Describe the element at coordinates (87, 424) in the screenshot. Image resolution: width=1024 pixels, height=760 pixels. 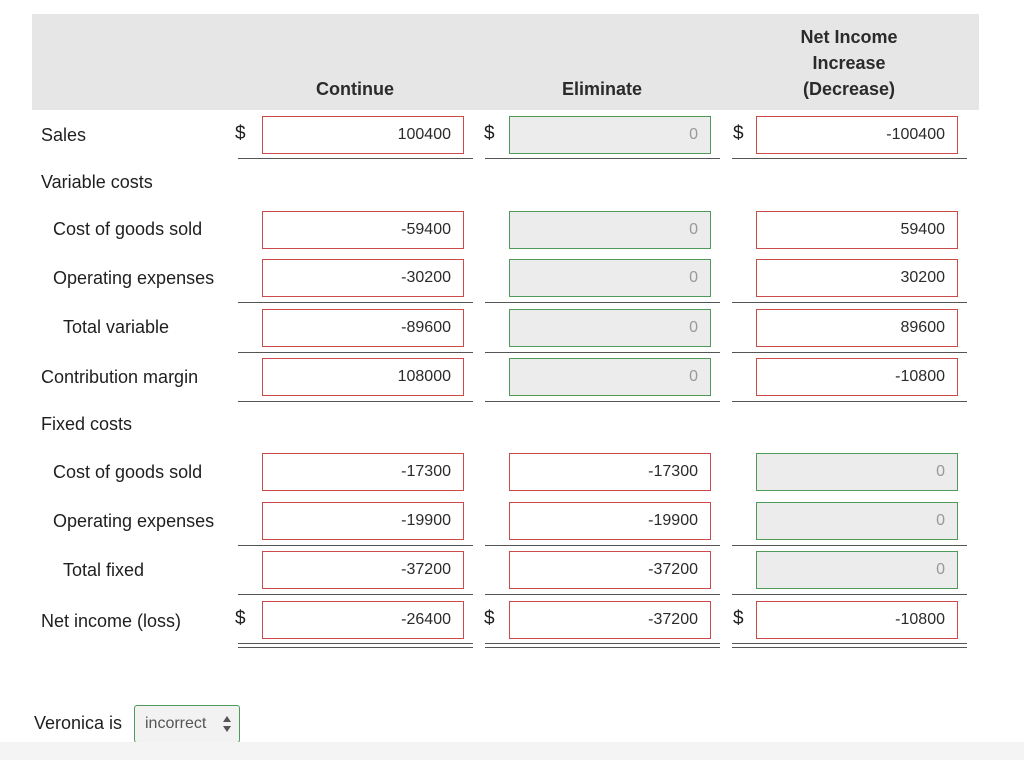
I see `row-label-fixed-costs: Fixed costs` at that location.